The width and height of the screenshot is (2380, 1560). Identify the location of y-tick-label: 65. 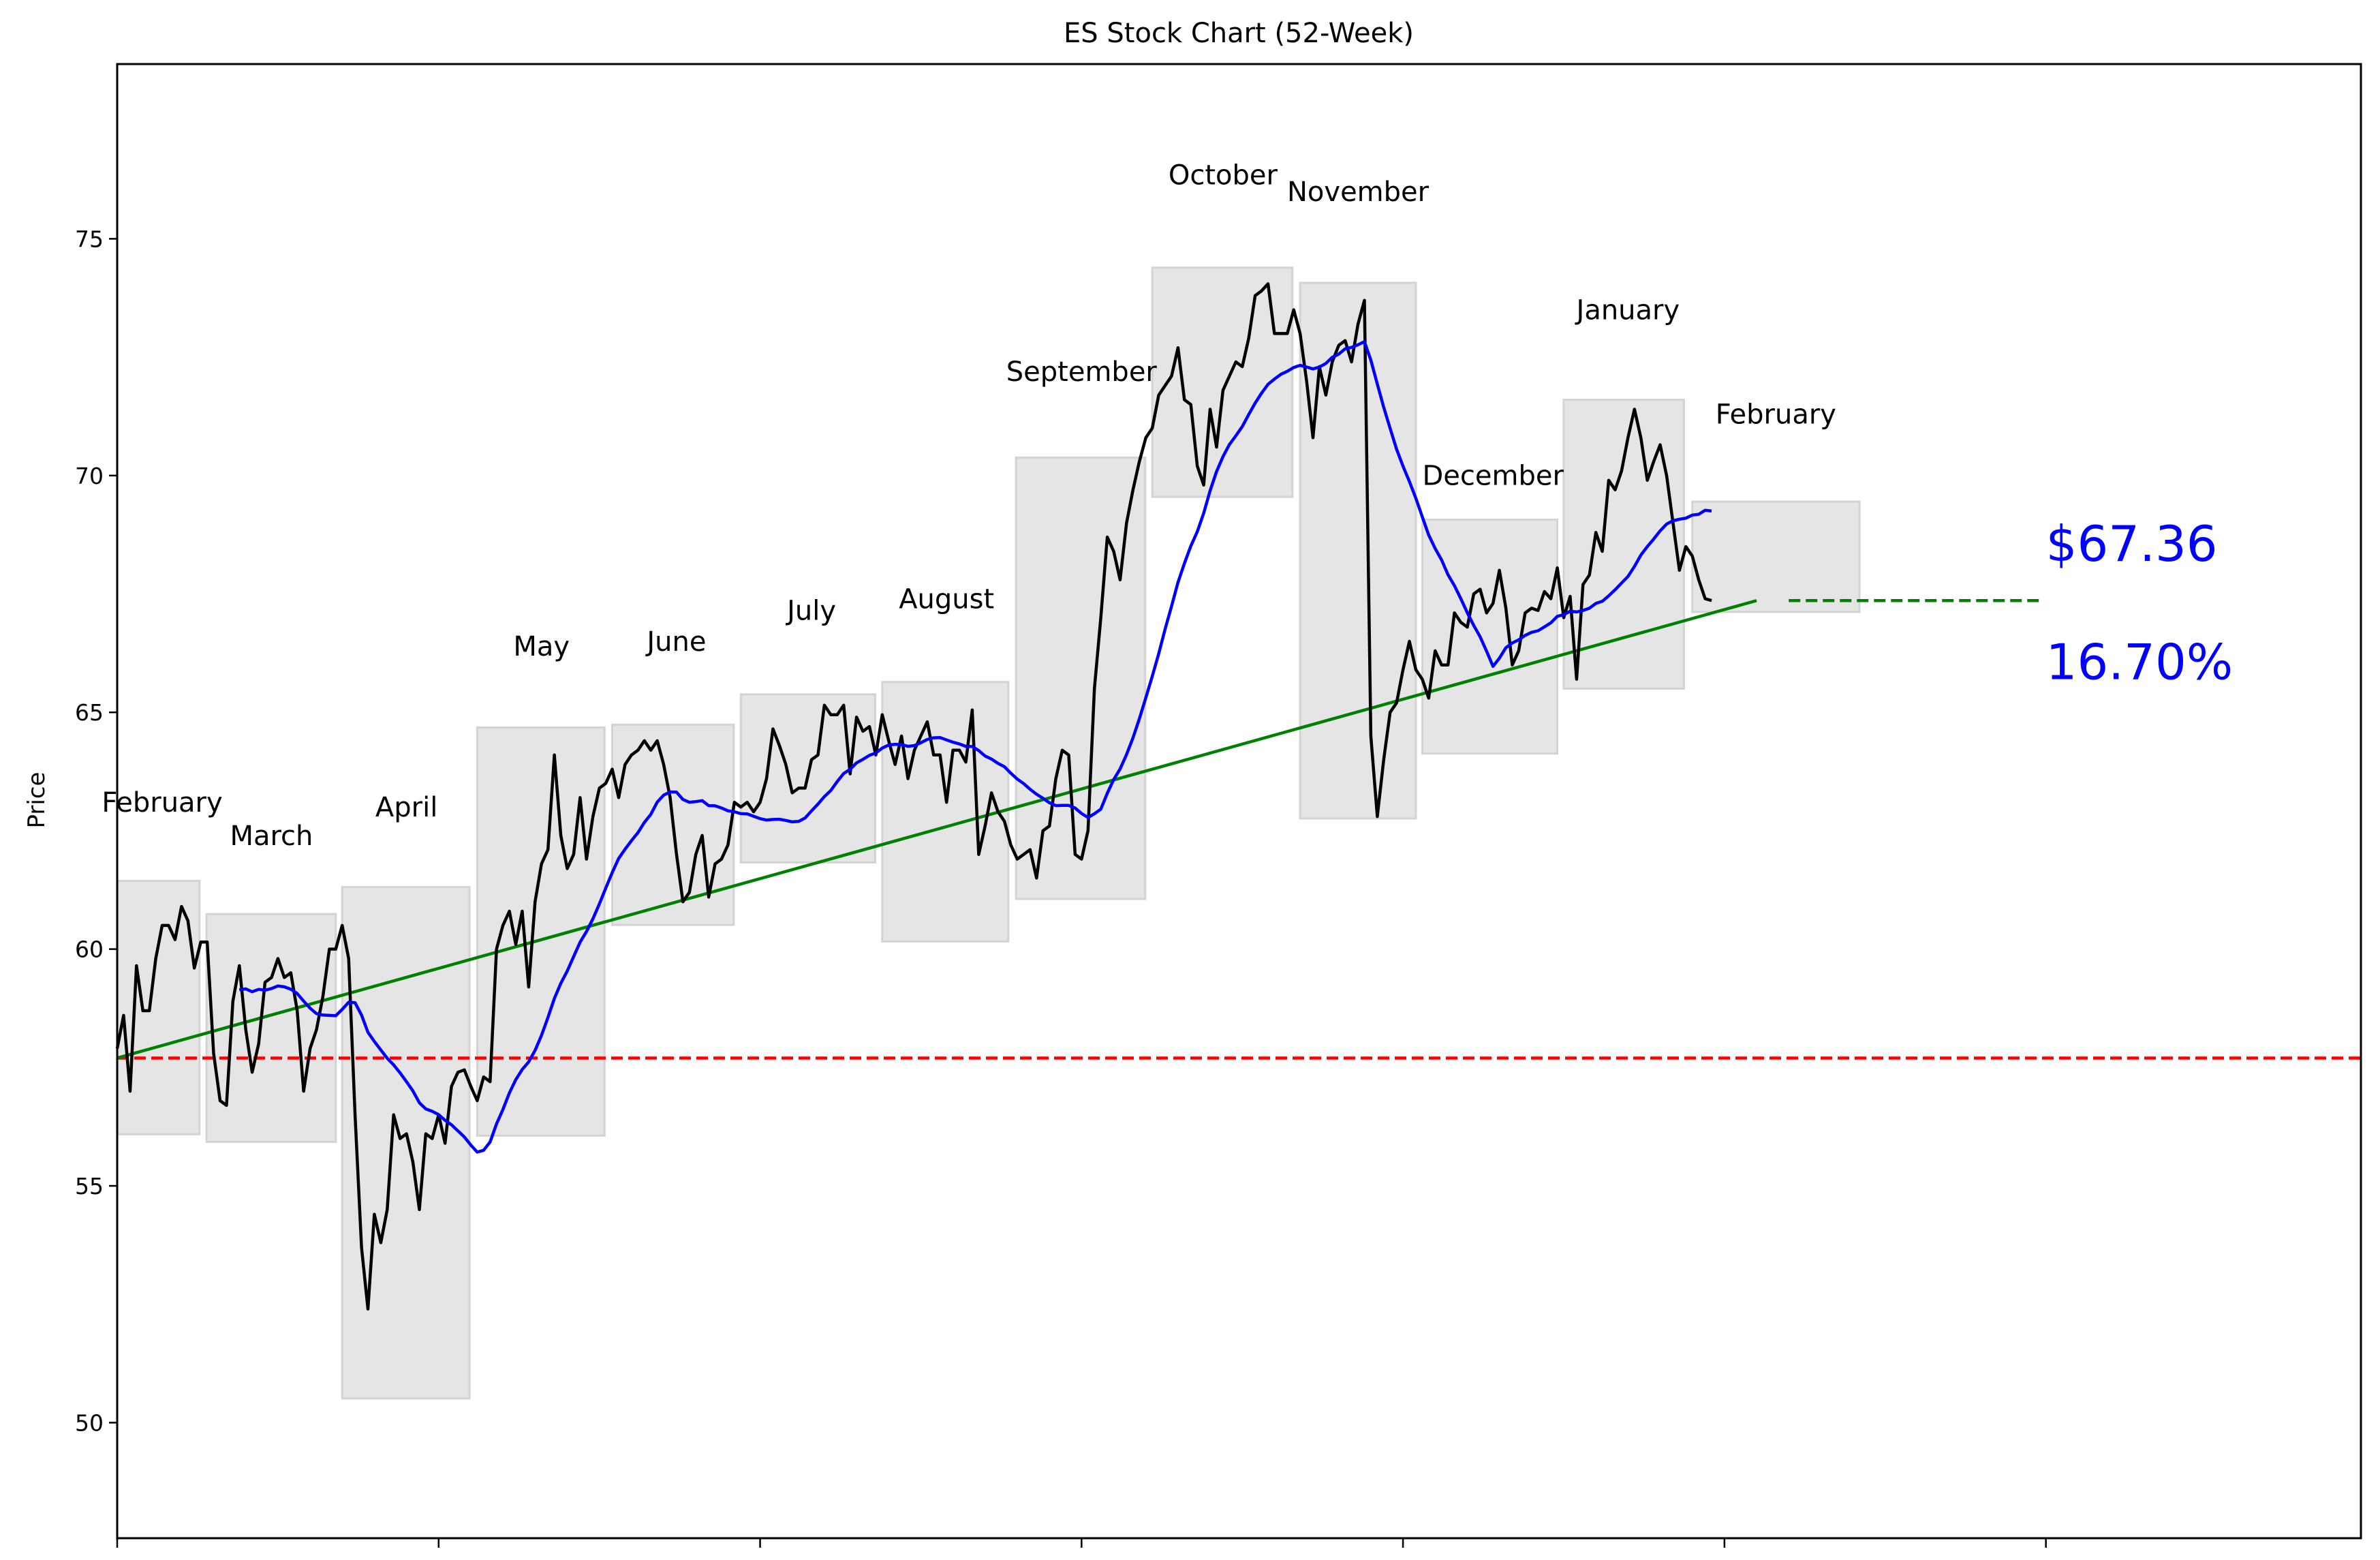
(89, 712).